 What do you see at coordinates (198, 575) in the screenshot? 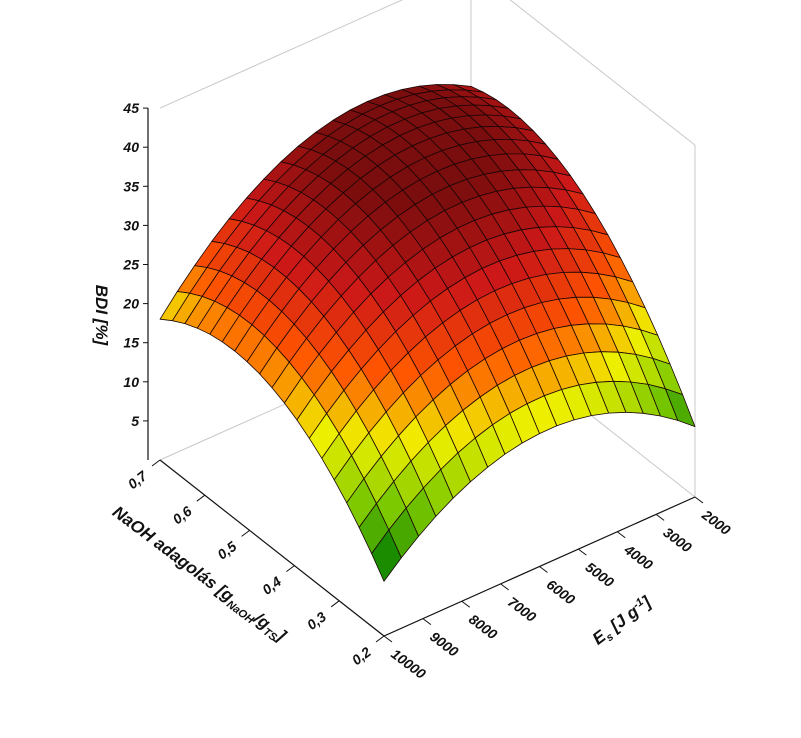
I see `y-axis-title: NaOH adagolás [gNaOH/gTS]` at bounding box center [198, 575].